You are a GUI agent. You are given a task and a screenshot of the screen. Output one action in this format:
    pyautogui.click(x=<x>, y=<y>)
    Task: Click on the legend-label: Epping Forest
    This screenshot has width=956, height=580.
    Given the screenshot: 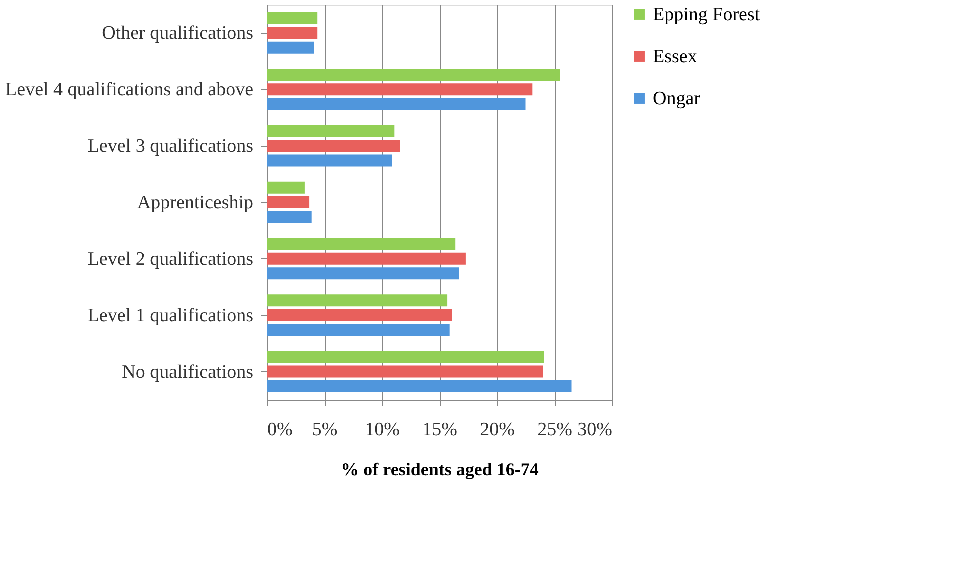 What is the action you would take?
    pyautogui.click(x=707, y=15)
    